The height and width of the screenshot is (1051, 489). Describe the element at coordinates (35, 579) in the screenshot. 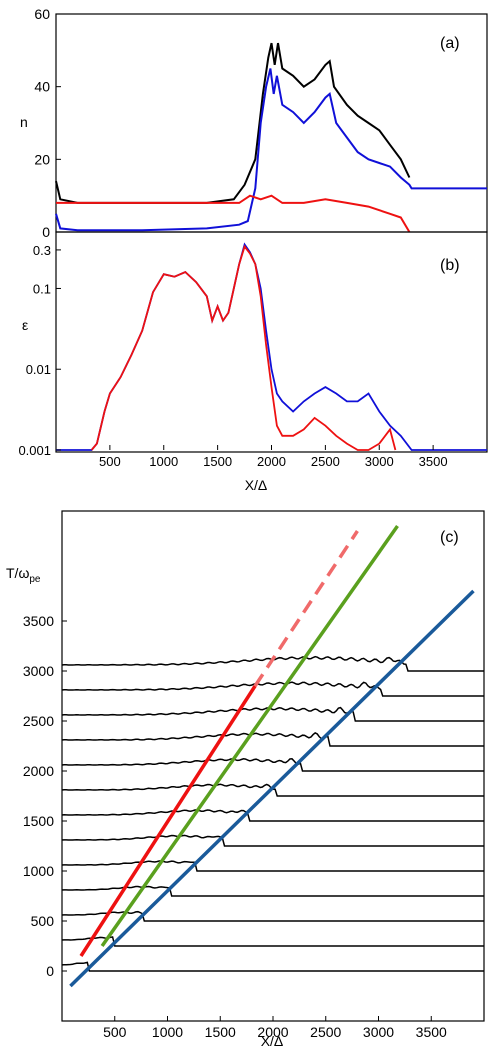

I see `panel-c-ylabel-sub: pe` at that location.